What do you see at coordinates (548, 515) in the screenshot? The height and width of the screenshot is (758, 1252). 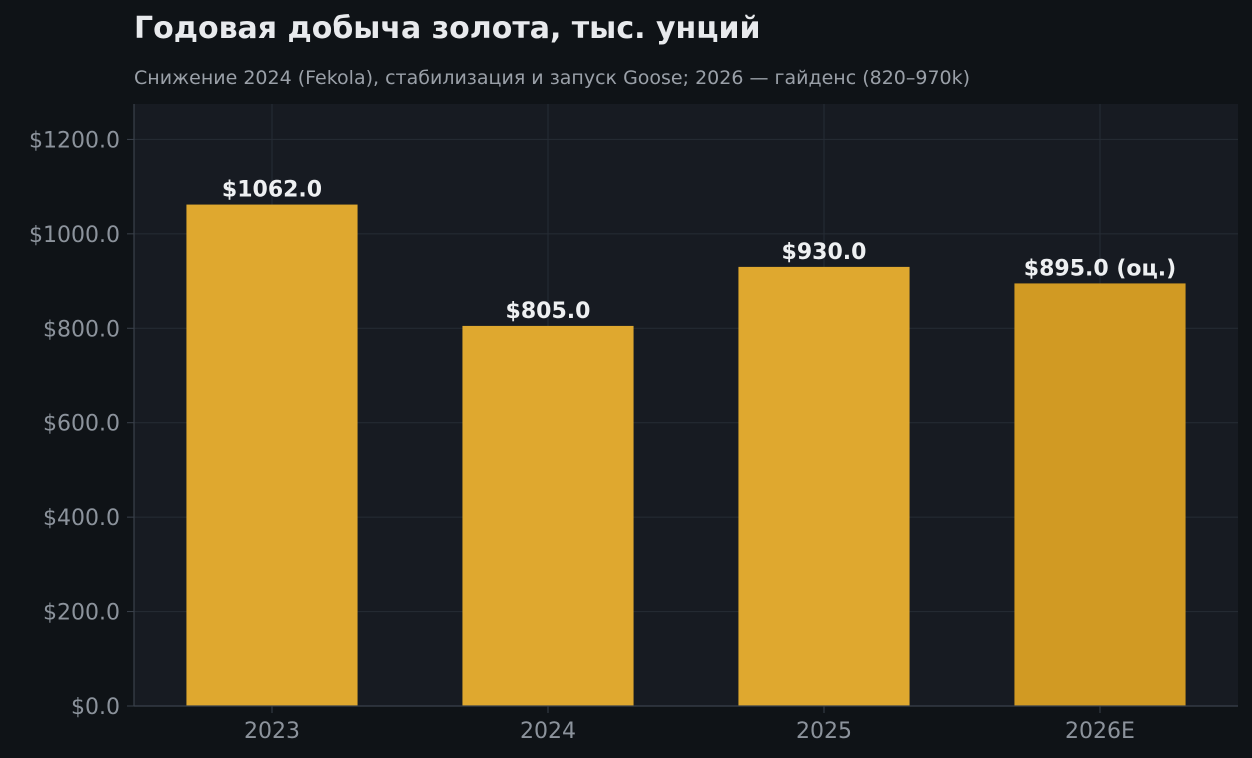 I see `bar-2024` at bounding box center [548, 515].